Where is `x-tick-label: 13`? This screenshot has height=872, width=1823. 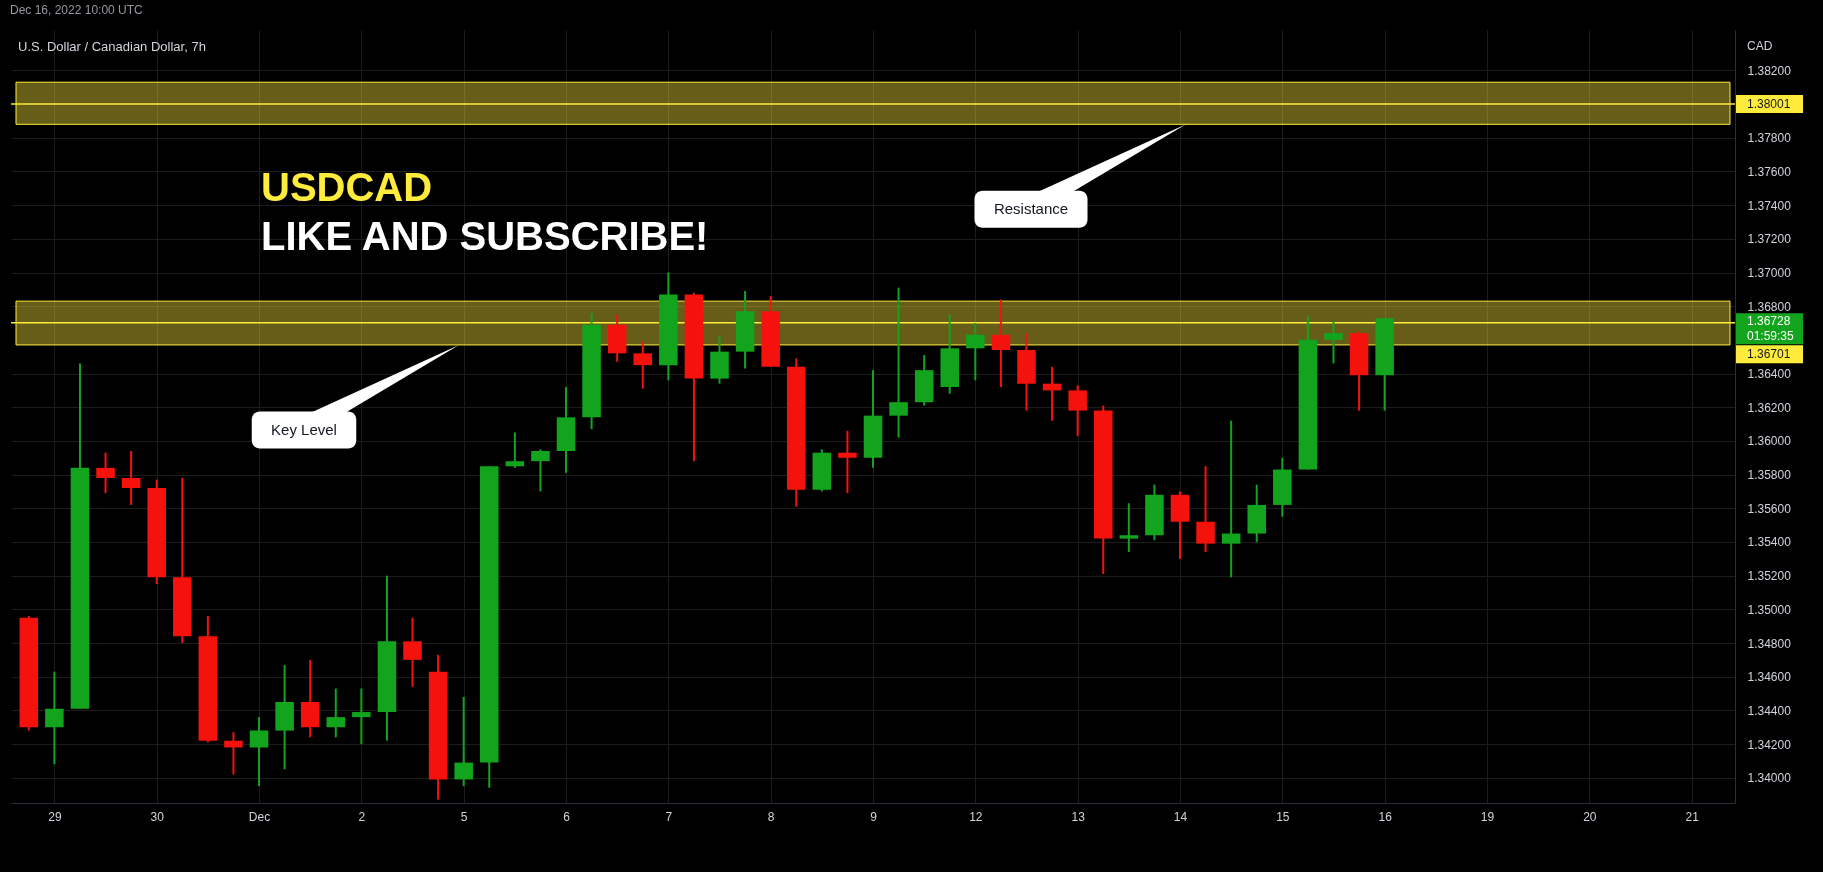 x-tick-label: 13 is located at coordinates (1078, 816).